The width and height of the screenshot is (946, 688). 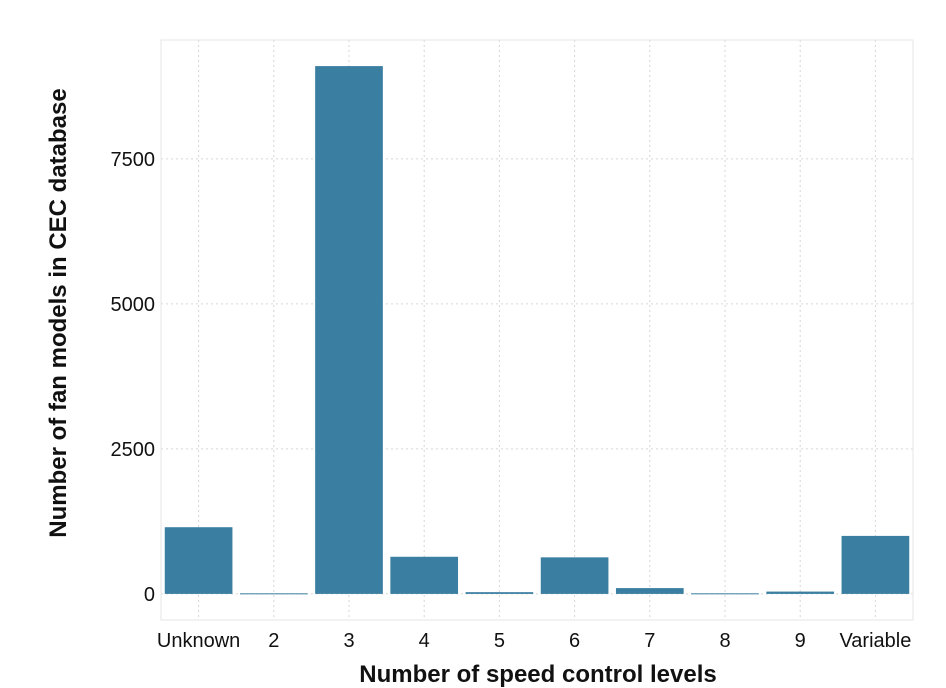 What do you see at coordinates (133, 450) in the screenshot?
I see `y-tick-label: 2500` at bounding box center [133, 450].